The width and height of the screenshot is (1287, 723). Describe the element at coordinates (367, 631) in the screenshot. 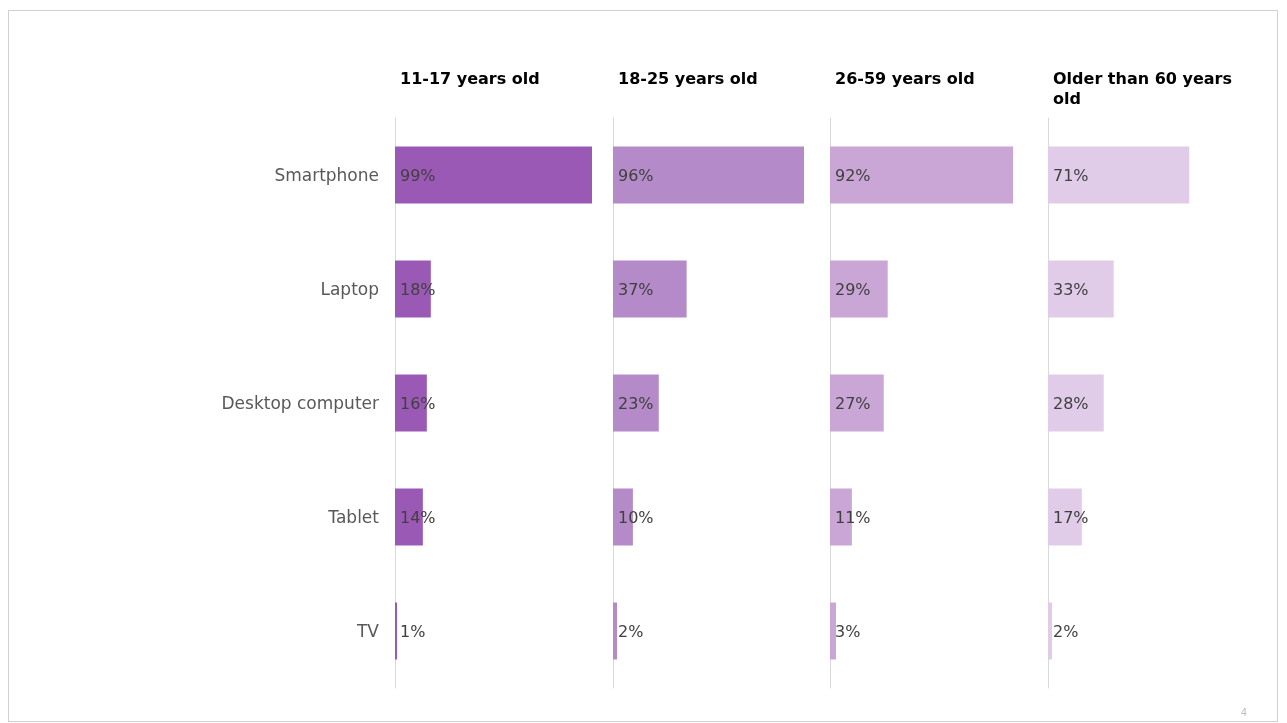

I see `y-tick-label: TV` at that location.